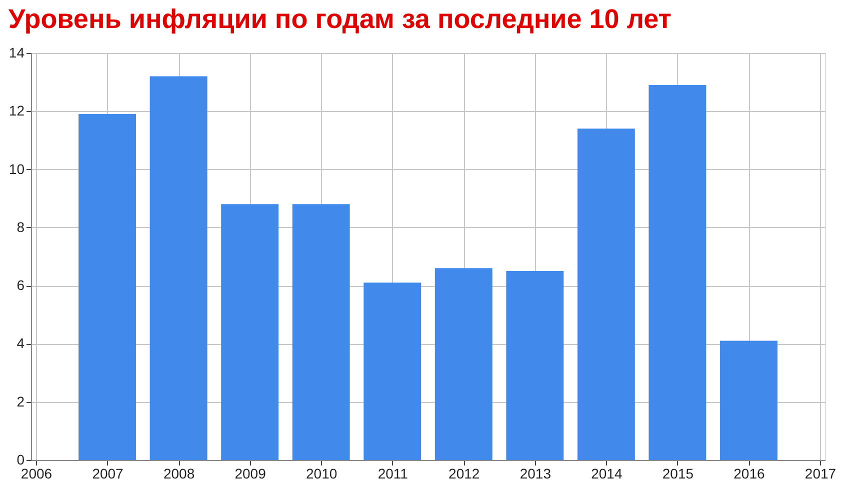 Image resolution: width=858 pixels, height=489 pixels. Describe the element at coordinates (820, 474) in the screenshot. I see `x-tick-label: 2017` at that location.